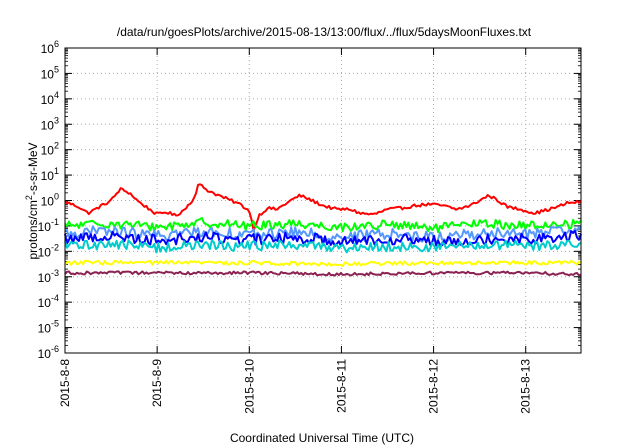  I want to click on y-tick-label: 10⁵, so click(50, 72).